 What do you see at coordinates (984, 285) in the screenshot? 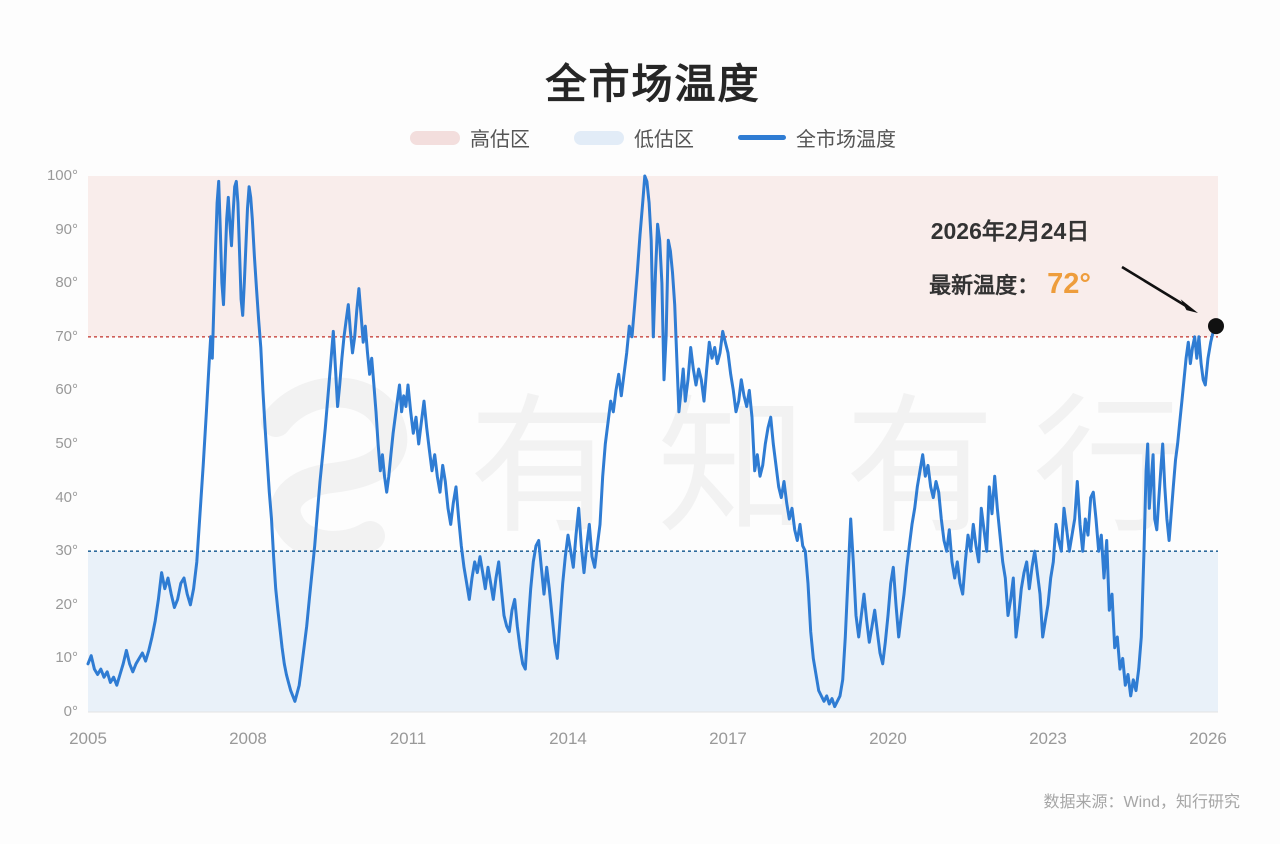
I see `latest-temperature-label: 最新温度：` at bounding box center [984, 285].